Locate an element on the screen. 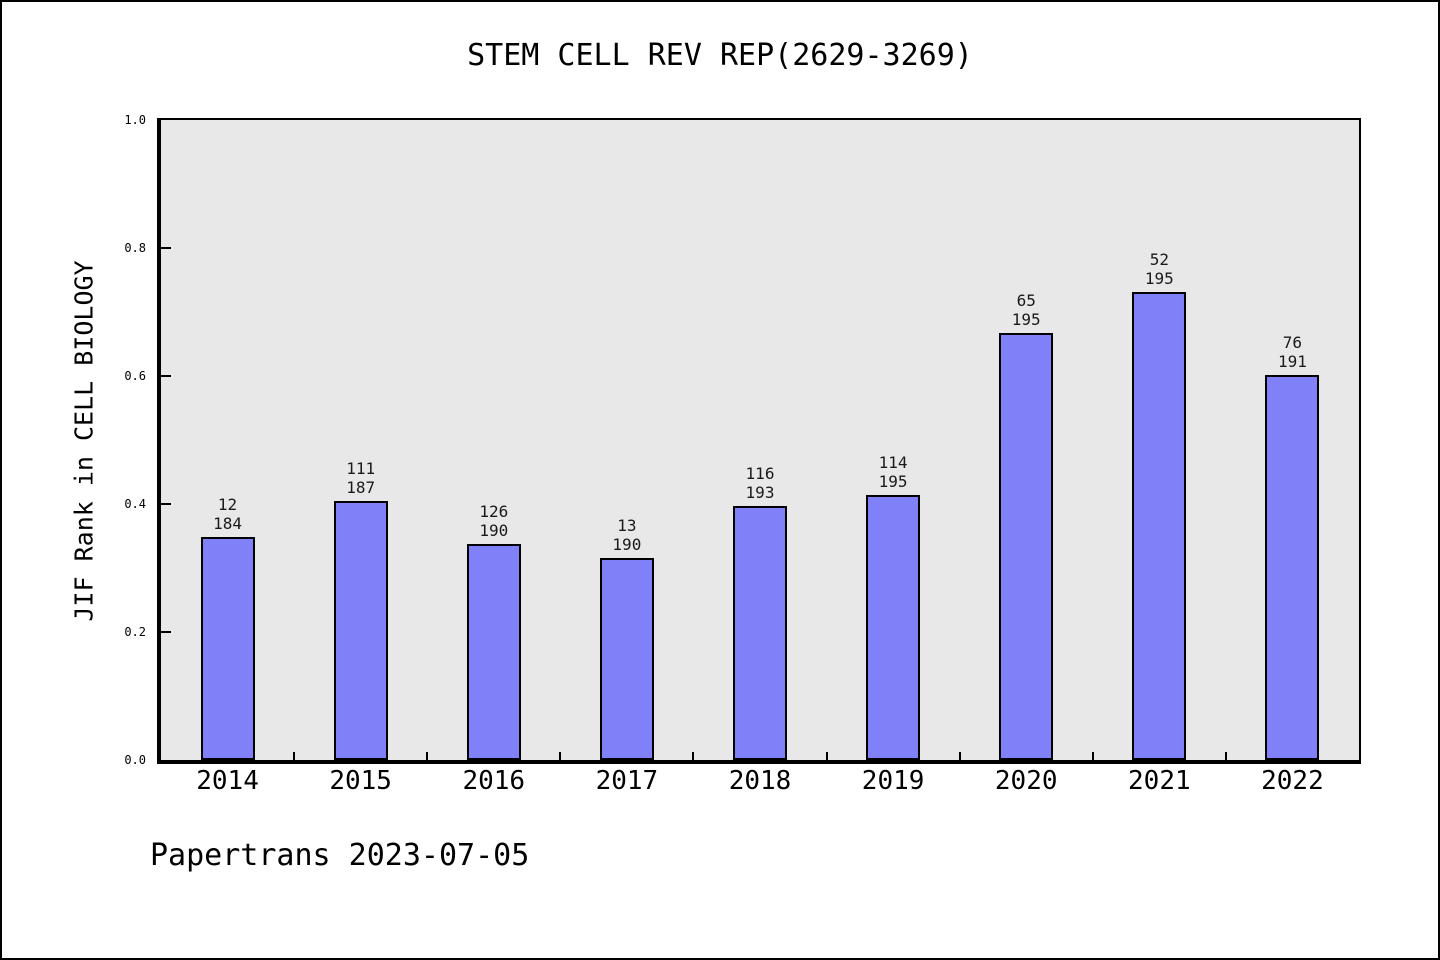 The width and height of the screenshot is (1440, 960). bar-label-total: 193 is located at coordinates (760, 492).